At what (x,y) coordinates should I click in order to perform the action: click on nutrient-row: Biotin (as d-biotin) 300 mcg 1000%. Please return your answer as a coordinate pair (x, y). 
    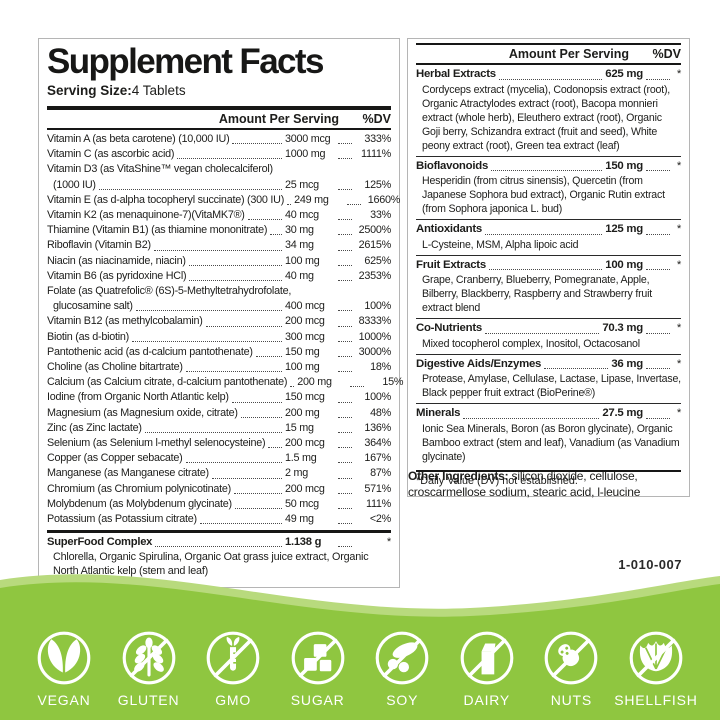
    Looking at the image, I should click on (219, 337).